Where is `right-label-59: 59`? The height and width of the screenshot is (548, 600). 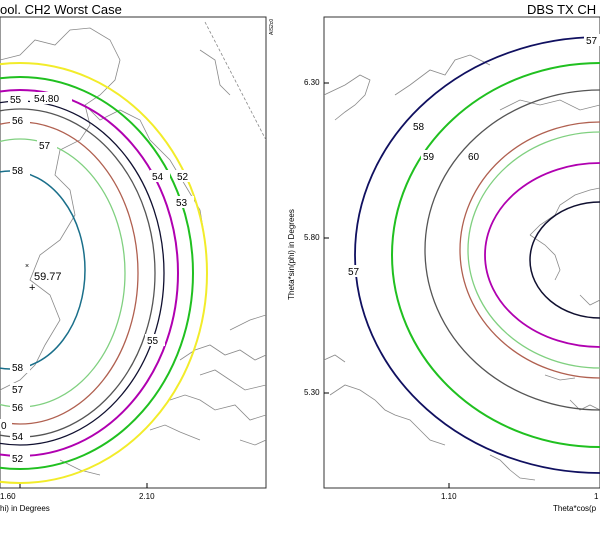
right-label-59: 59 is located at coordinates (429, 157).